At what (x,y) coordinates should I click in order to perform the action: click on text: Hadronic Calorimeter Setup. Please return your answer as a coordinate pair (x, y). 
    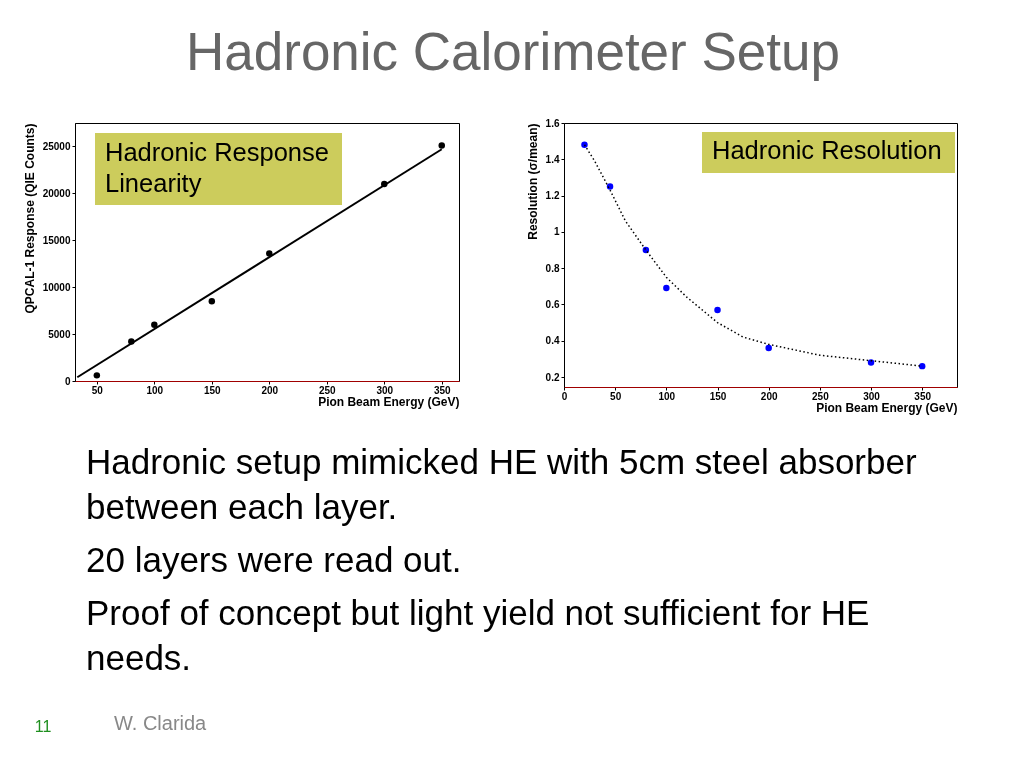
    Looking at the image, I should click on (513, 51).